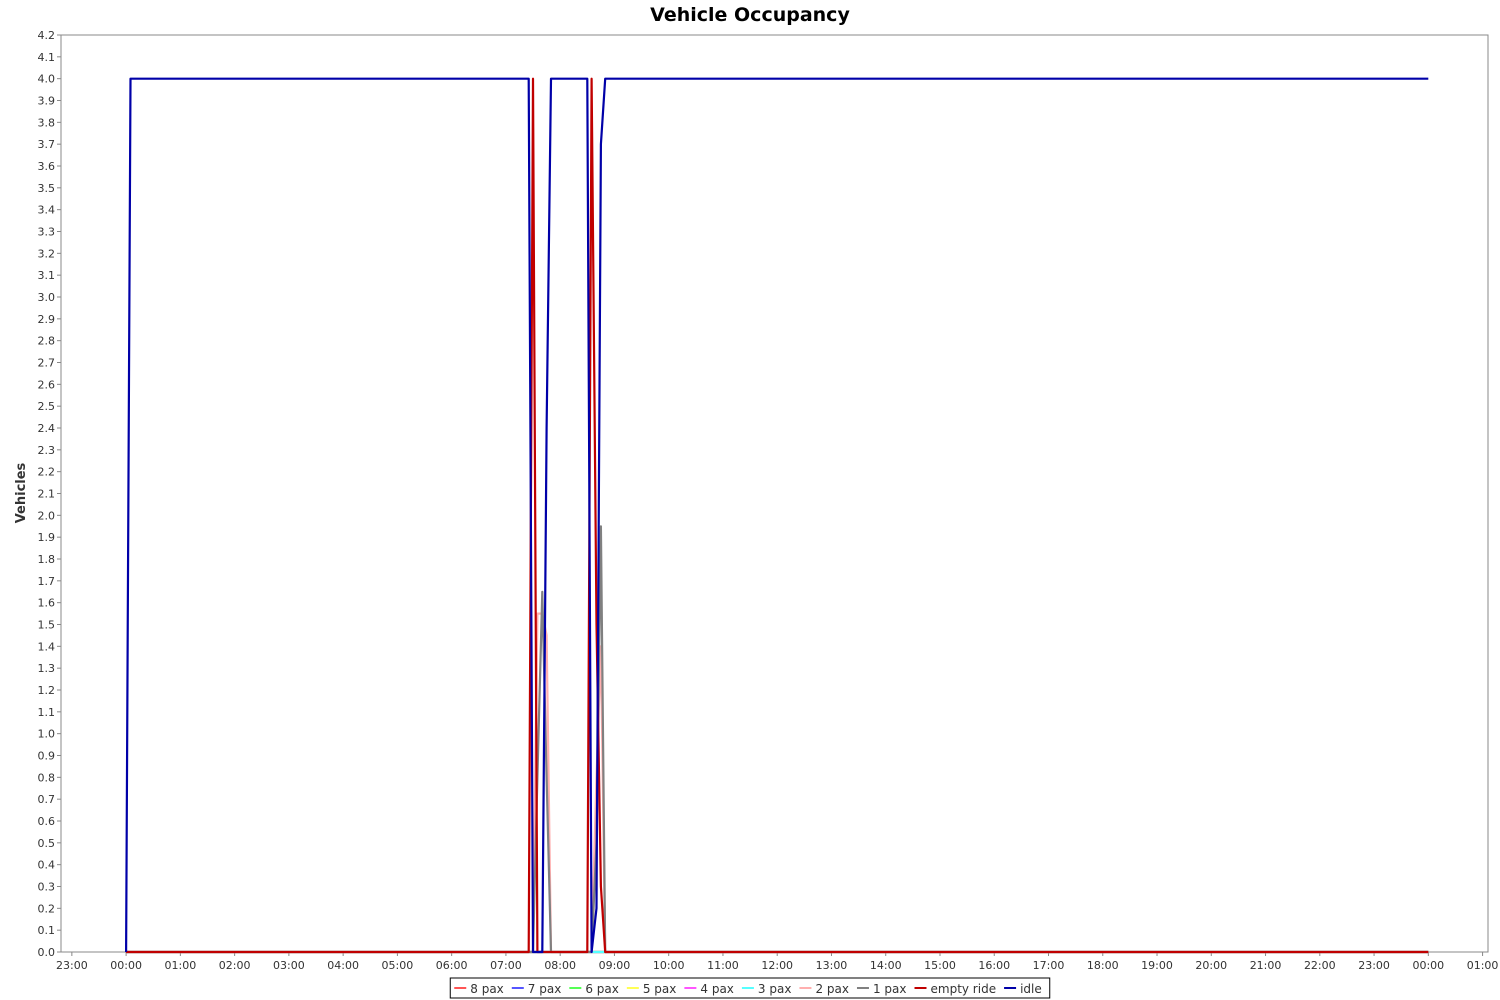  Describe the element at coordinates (487, 989) in the screenshot. I see `legend-label: 8 pax` at that location.